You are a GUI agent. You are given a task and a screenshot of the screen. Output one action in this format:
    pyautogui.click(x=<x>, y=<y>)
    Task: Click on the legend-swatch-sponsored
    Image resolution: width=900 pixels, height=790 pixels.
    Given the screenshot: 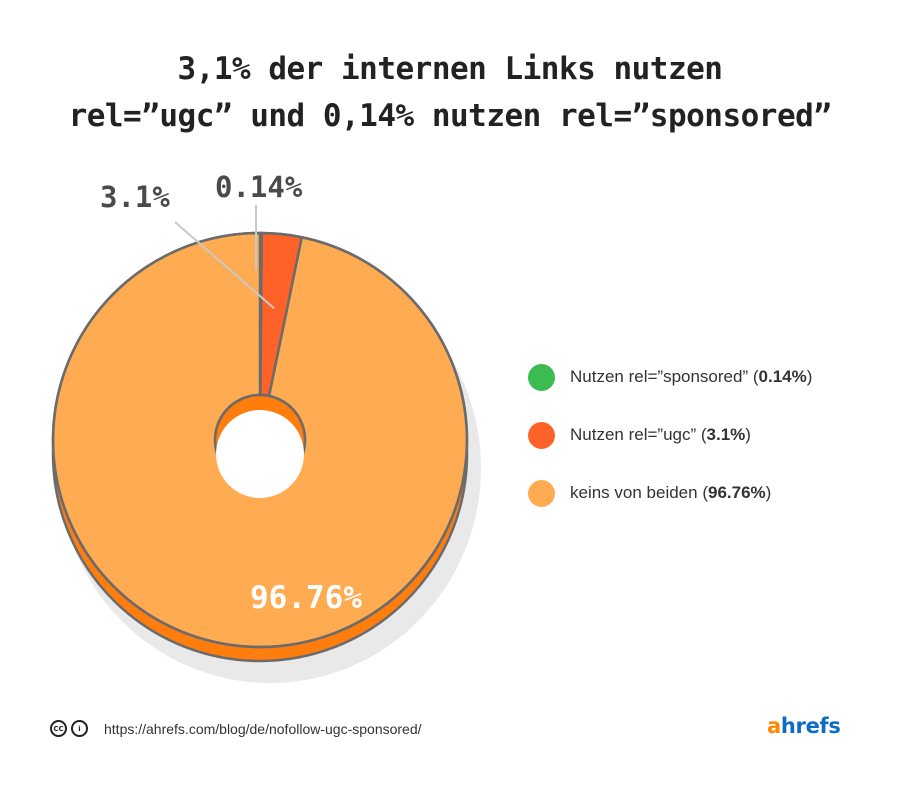 What is the action you would take?
    pyautogui.click(x=541, y=377)
    